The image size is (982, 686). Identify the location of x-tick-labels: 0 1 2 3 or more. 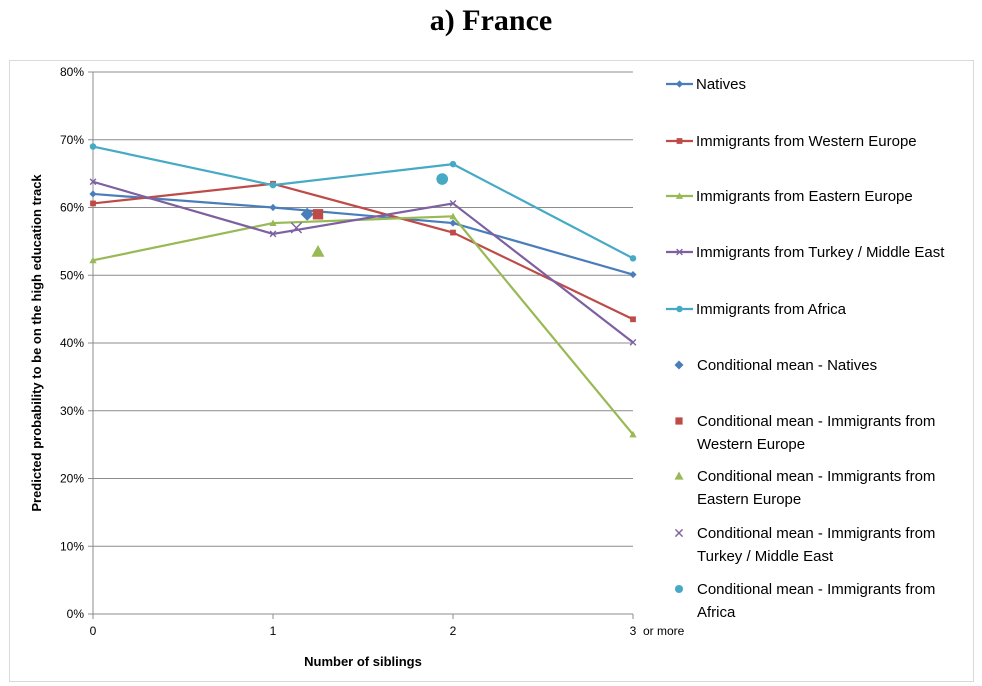
(387, 626).